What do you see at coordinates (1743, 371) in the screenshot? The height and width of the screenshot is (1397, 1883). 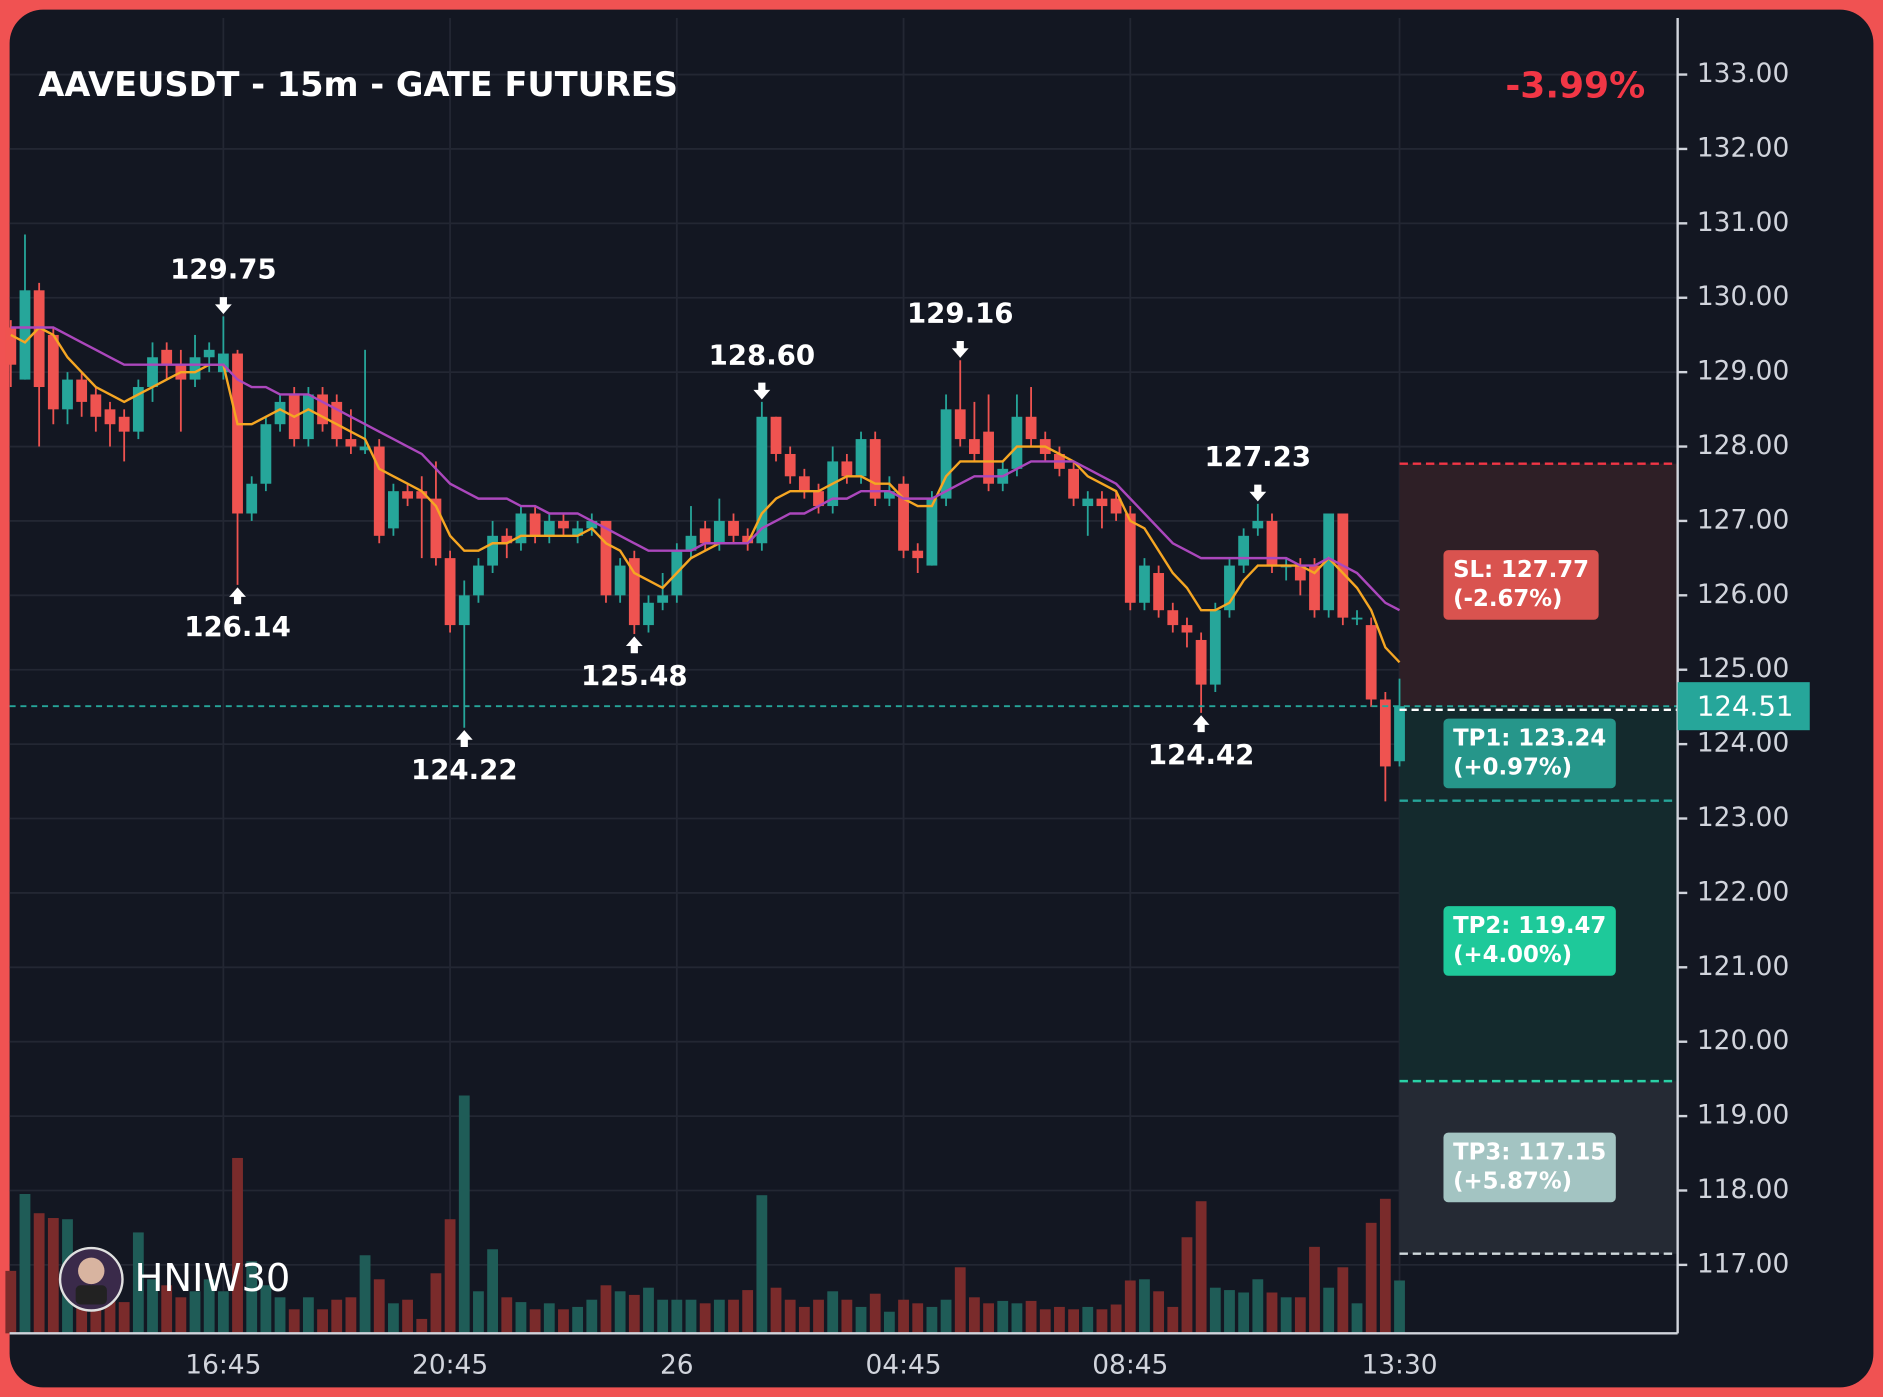 I see `y-tick-label: 129.00` at bounding box center [1743, 371].